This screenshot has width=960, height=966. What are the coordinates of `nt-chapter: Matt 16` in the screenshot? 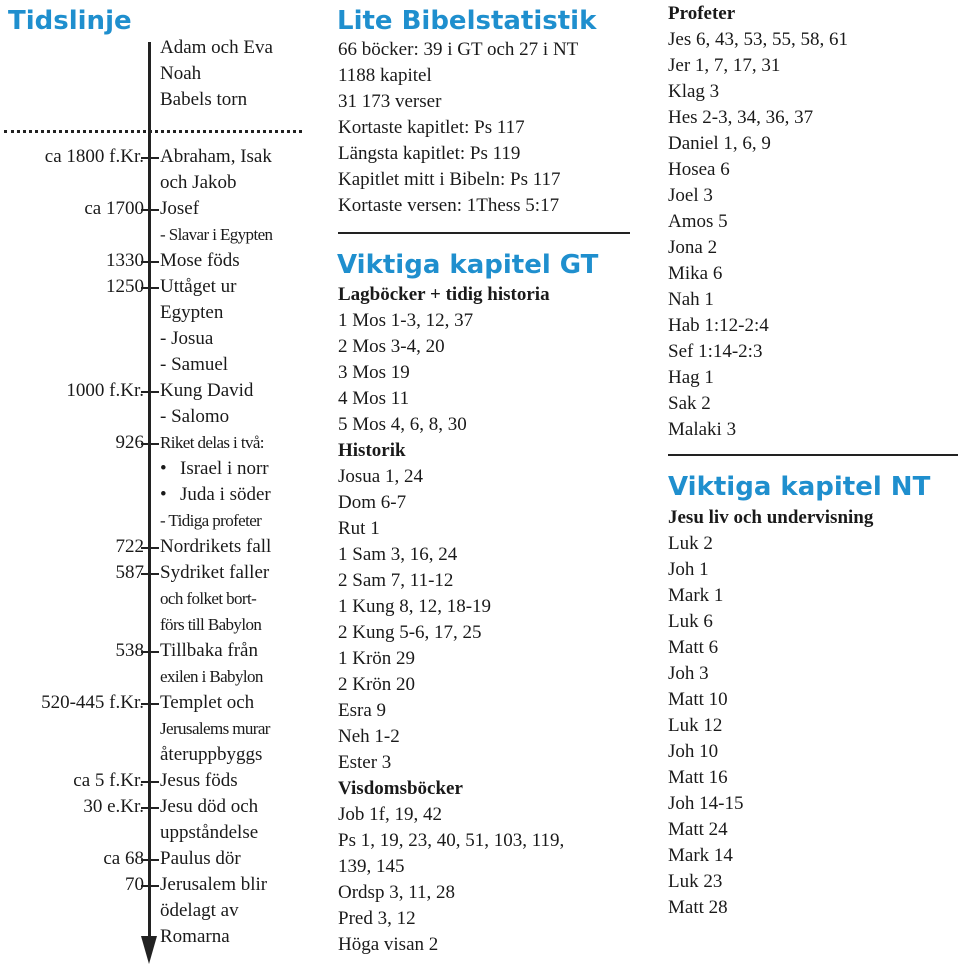 It's located at (698, 777).